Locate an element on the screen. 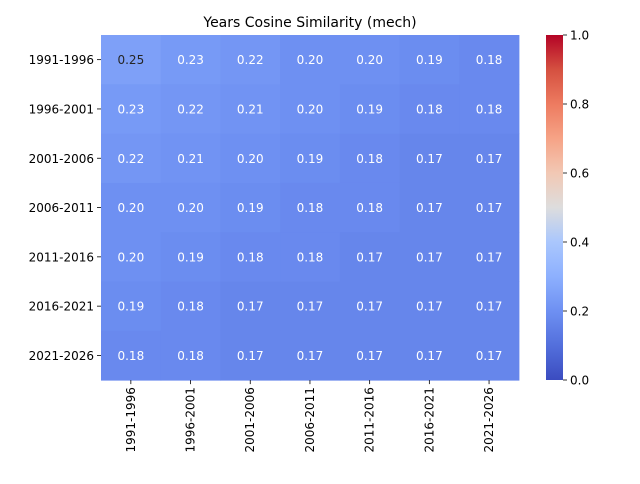 This screenshot has height=484, width=640. chart-title: Years Cosine Similarity (mech) is located at coordinates (309, 23).